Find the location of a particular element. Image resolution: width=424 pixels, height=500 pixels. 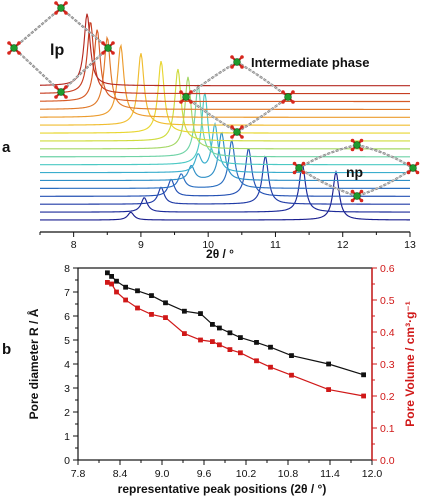

x-tick-label-b: 11.4 is located at coordinates (330, 474).